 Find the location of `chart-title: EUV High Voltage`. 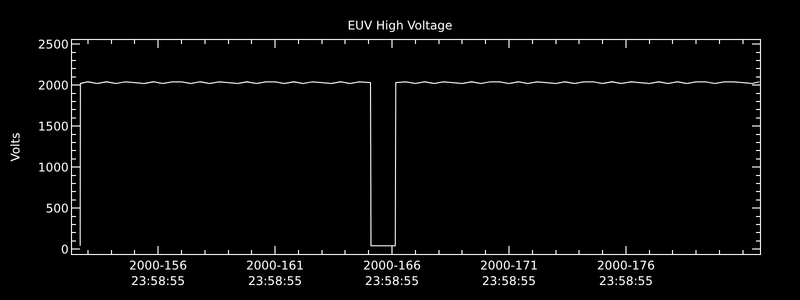

chart-title: EUV High Voltage is located at coordinates (400, 25).